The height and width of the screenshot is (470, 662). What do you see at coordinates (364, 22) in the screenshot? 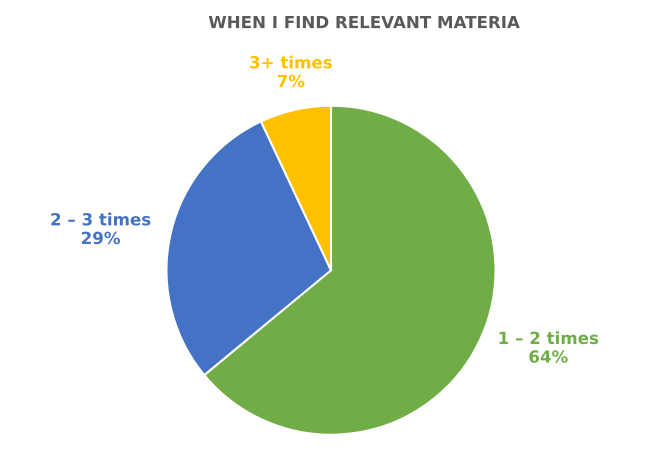
I see `chart-title: WHEN I FIND RELEVANT MATERIA` at bounding box center [364, 22].